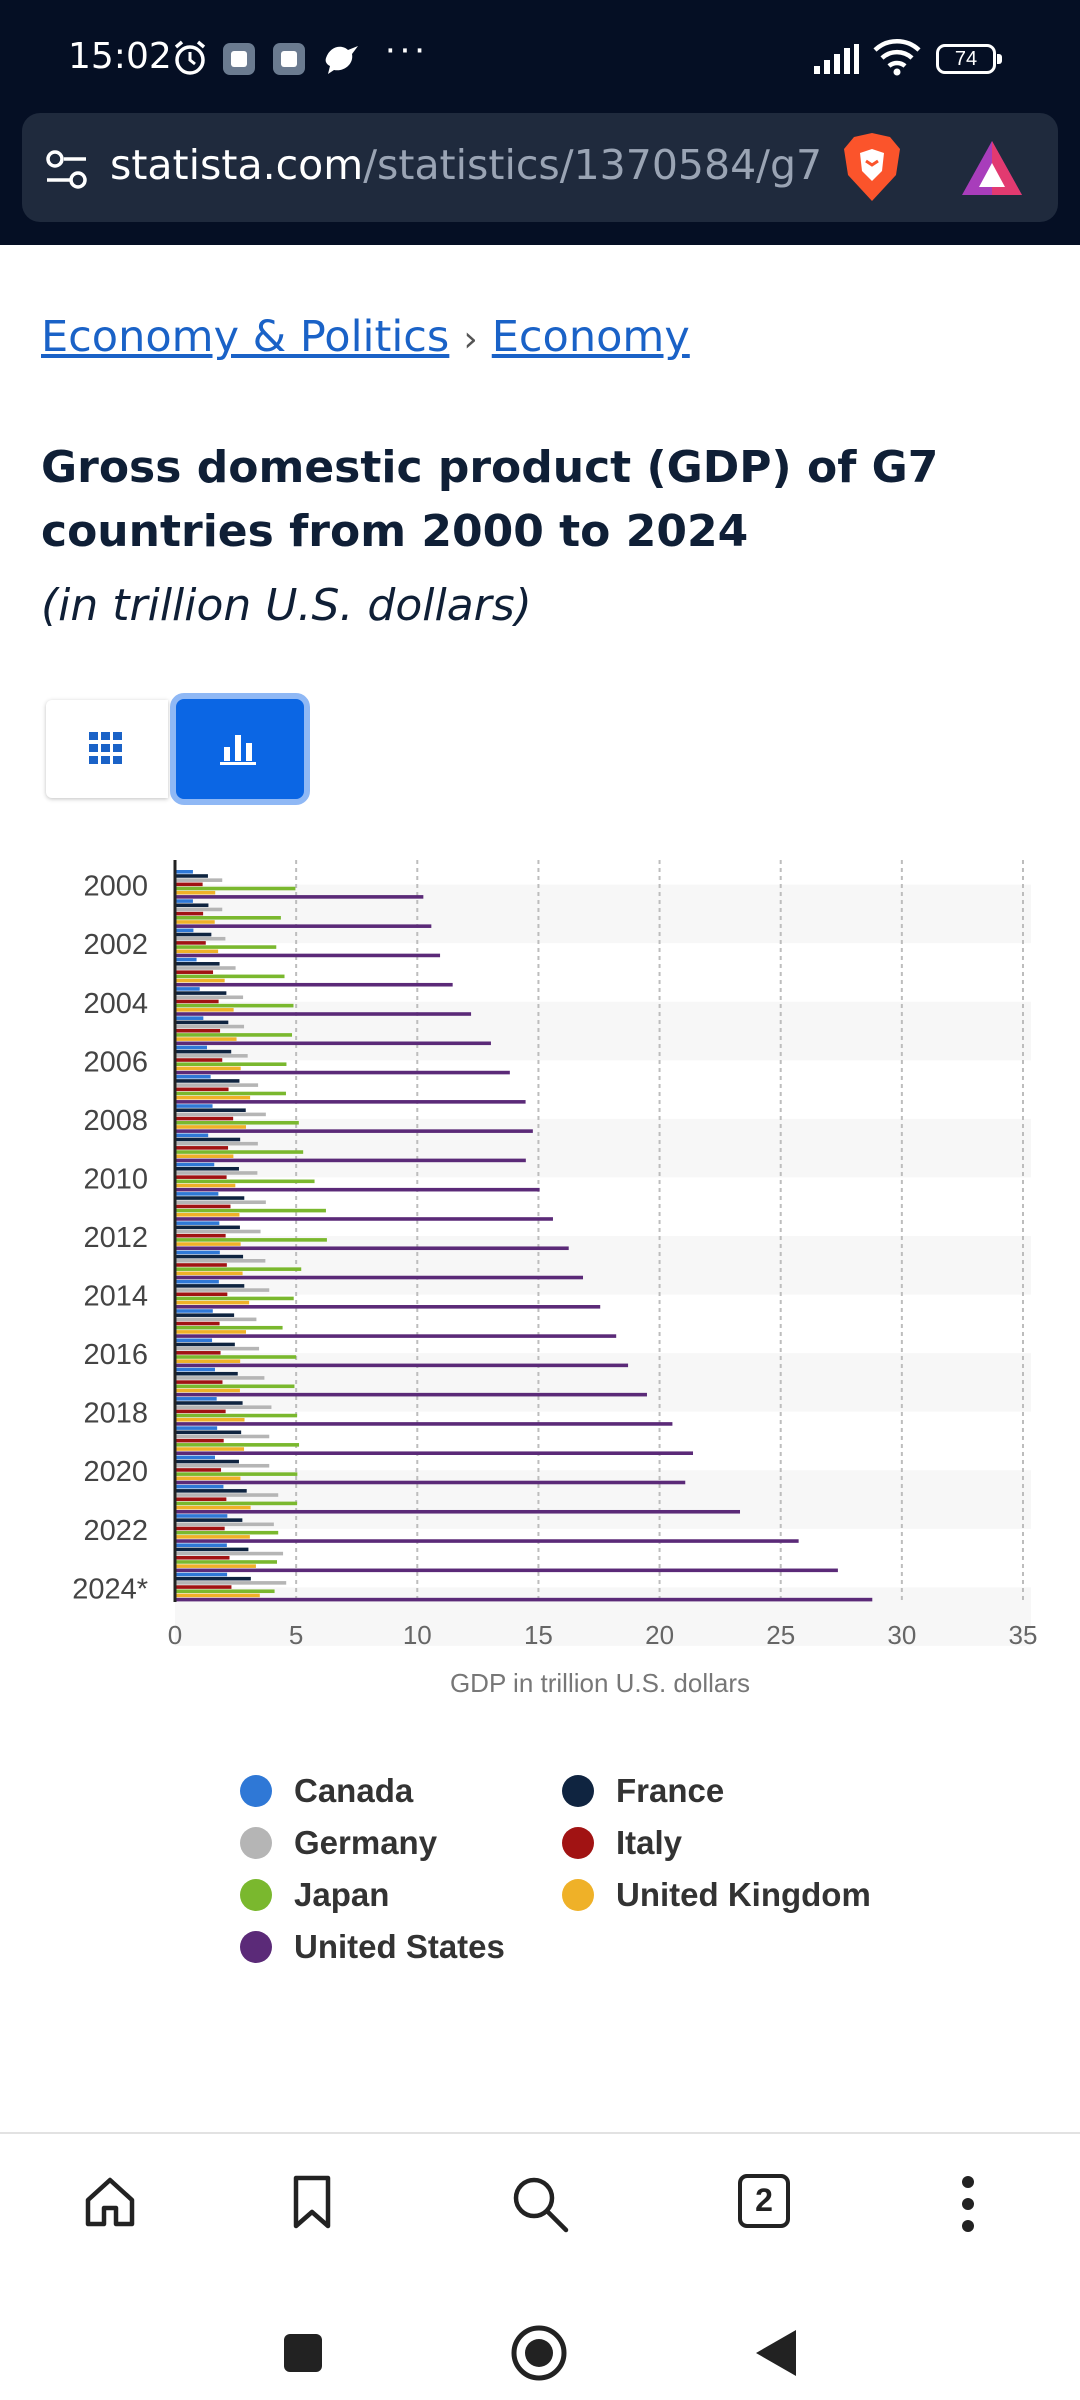 The image size is (1080, 2400). I want to click on bar-united-kingdom-2009, so click(204, 1156).